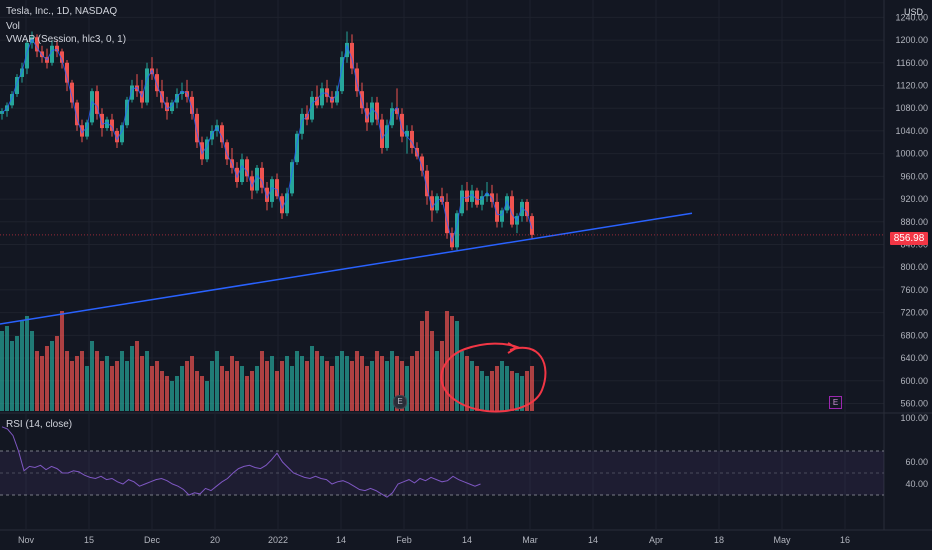  What do you see at coordinates (400, 402) in the screenshot?
I see `event-marker: E` at bounding box center [400, 402].